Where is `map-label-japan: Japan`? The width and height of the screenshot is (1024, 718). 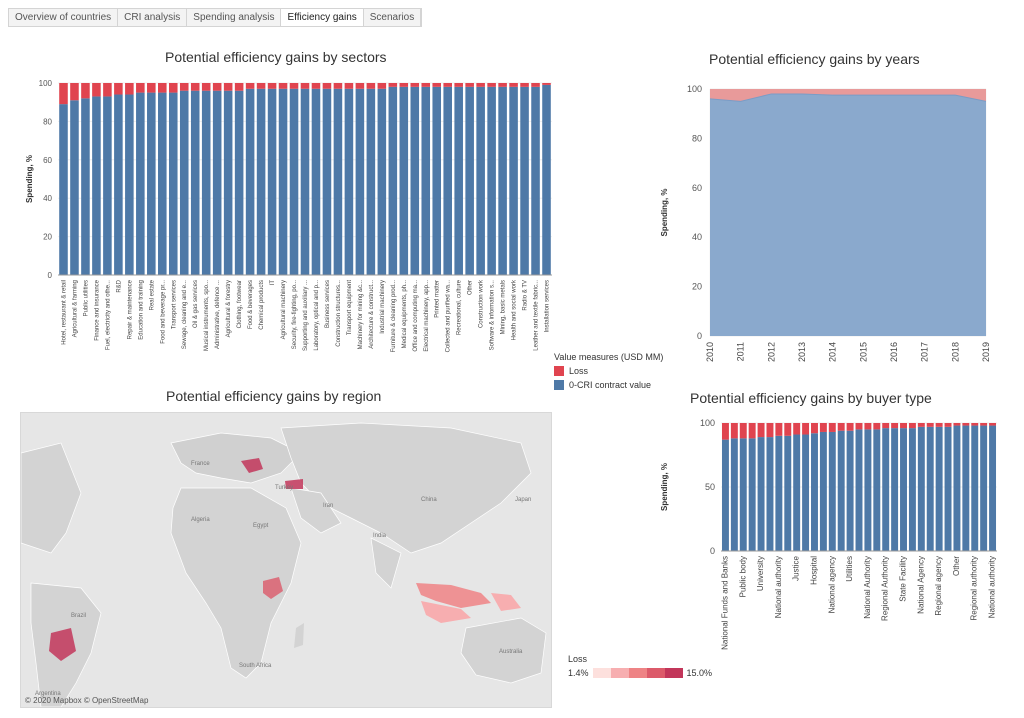 map-label-japan: Japan is located at coordinates (523, 500).